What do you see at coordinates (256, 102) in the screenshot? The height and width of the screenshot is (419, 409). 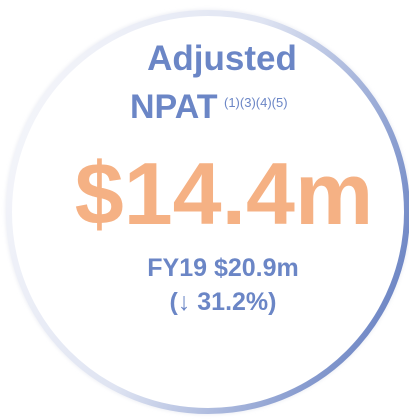 I see `footnotes: (1)(3)(4)(5)` at bounding box center [256, 102].